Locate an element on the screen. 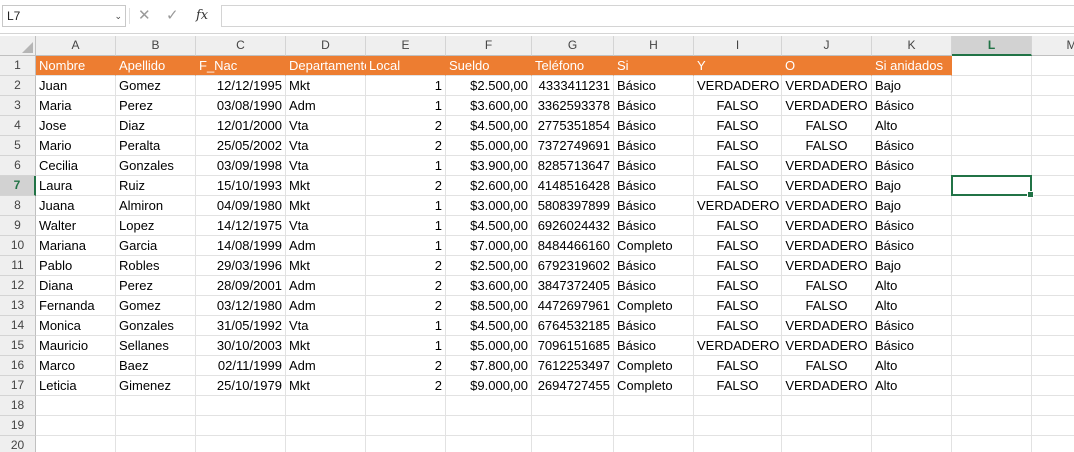 Image resolution: width=1074 pixels, height=452 pixels. table-cell: 3847372405 is located at coordinates (573, 286).